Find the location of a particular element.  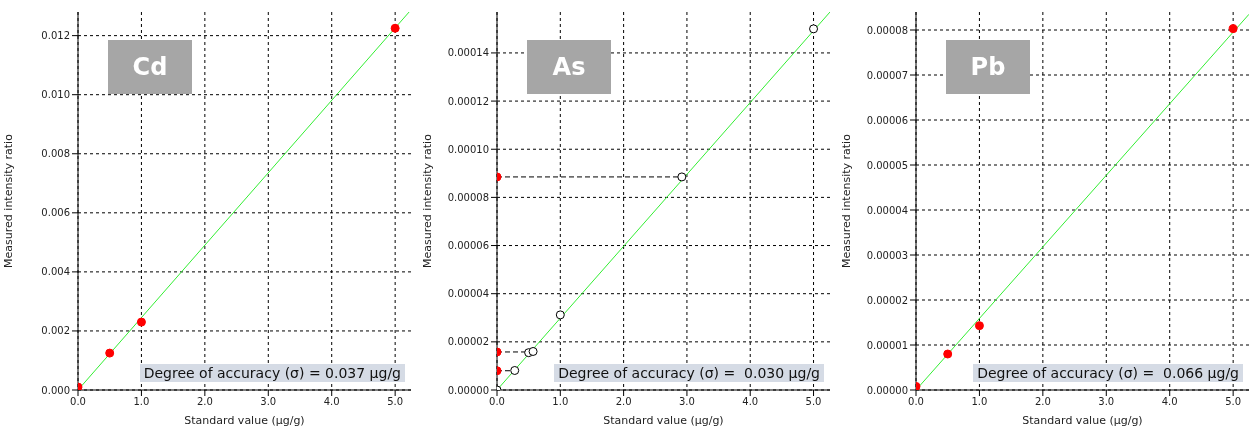

y-tick-label: 0.012 is located at coordinates (55, 36).